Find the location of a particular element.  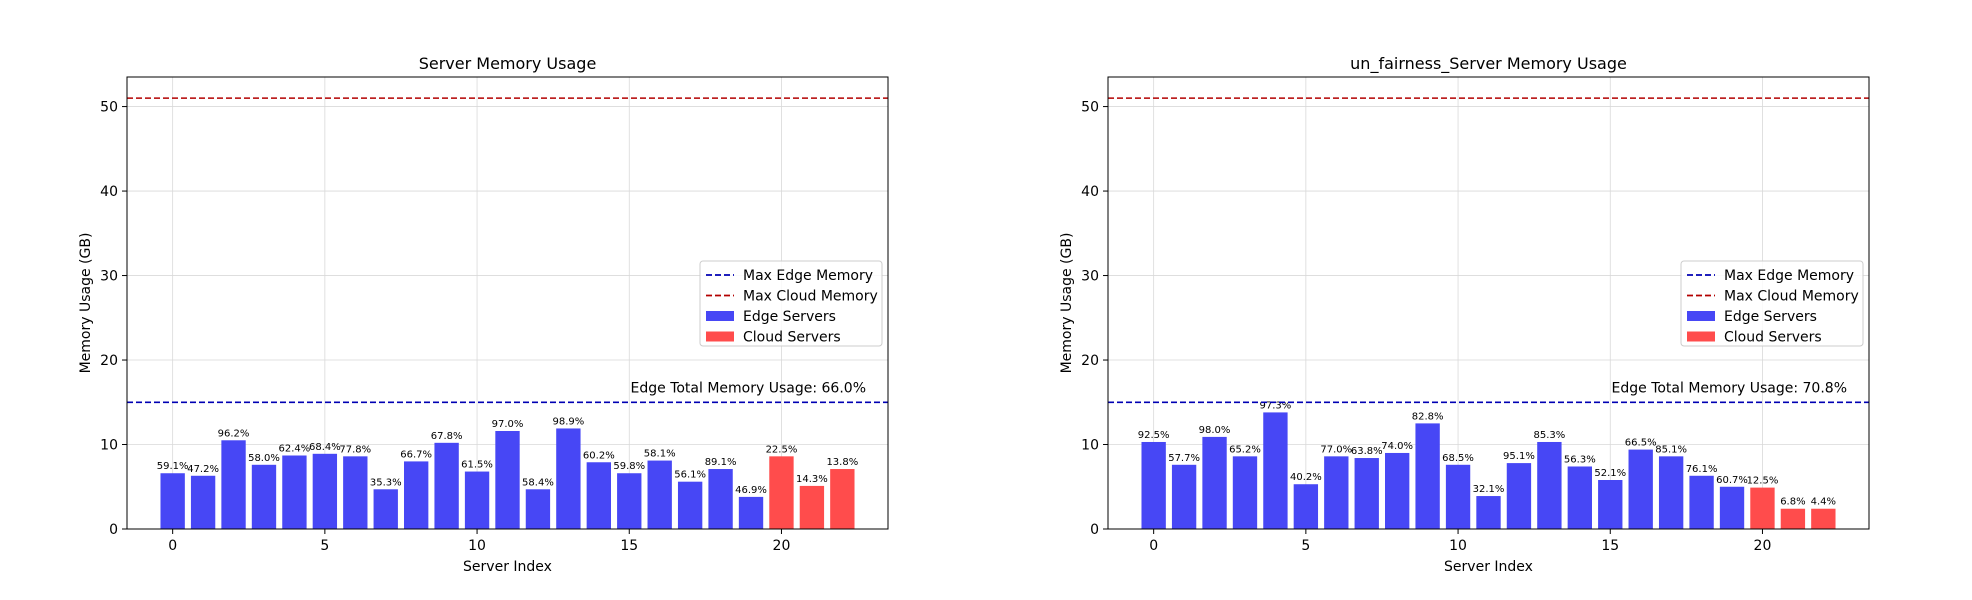

bar-percent-label: 65.2% is located at coordinates (1245, 449).